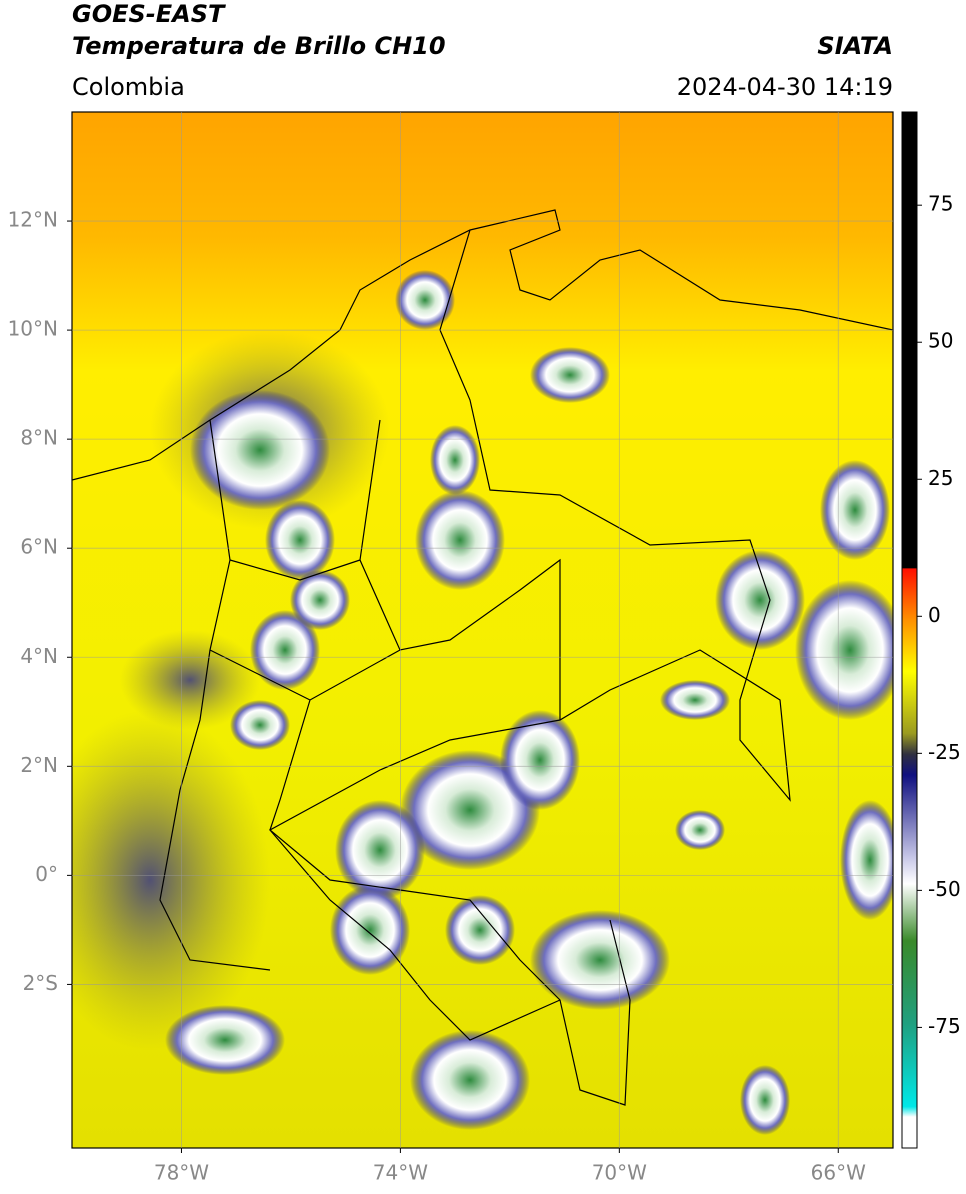 The width and height of the screenshot is (966, 1194). Describe the element at coordinates (40, 983) in the screenshot. I see `y-tick-label: 2°S` at that location.